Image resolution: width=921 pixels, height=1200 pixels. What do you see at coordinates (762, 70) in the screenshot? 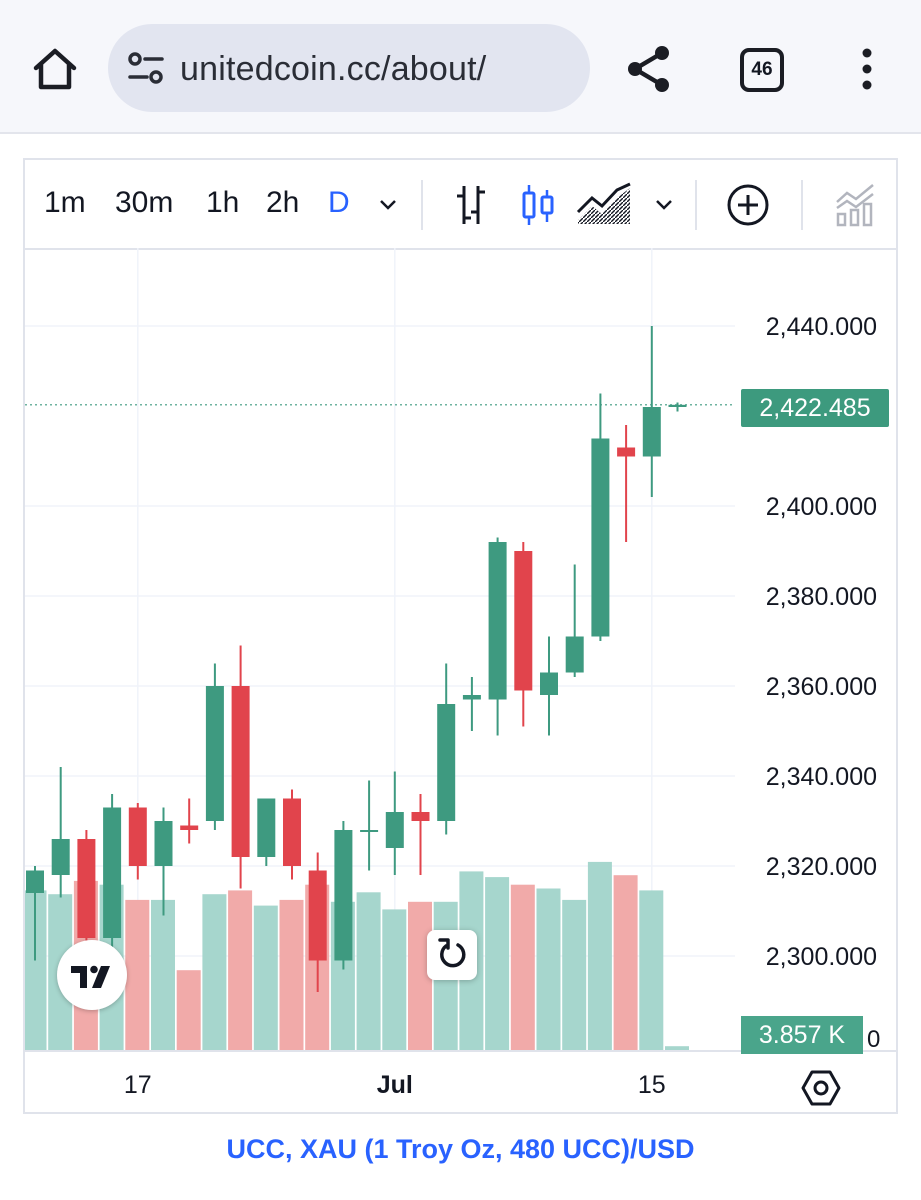
I see `tab-switcher-button: 46` at bounding box center [762, 70].